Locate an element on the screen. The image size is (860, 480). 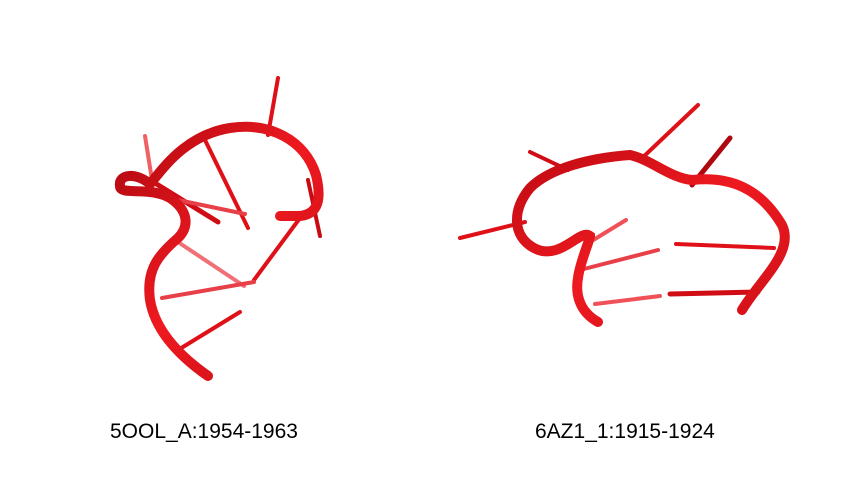
structure-label: 5OOL_A:1954-1963 is located at coordinates (204, 431).